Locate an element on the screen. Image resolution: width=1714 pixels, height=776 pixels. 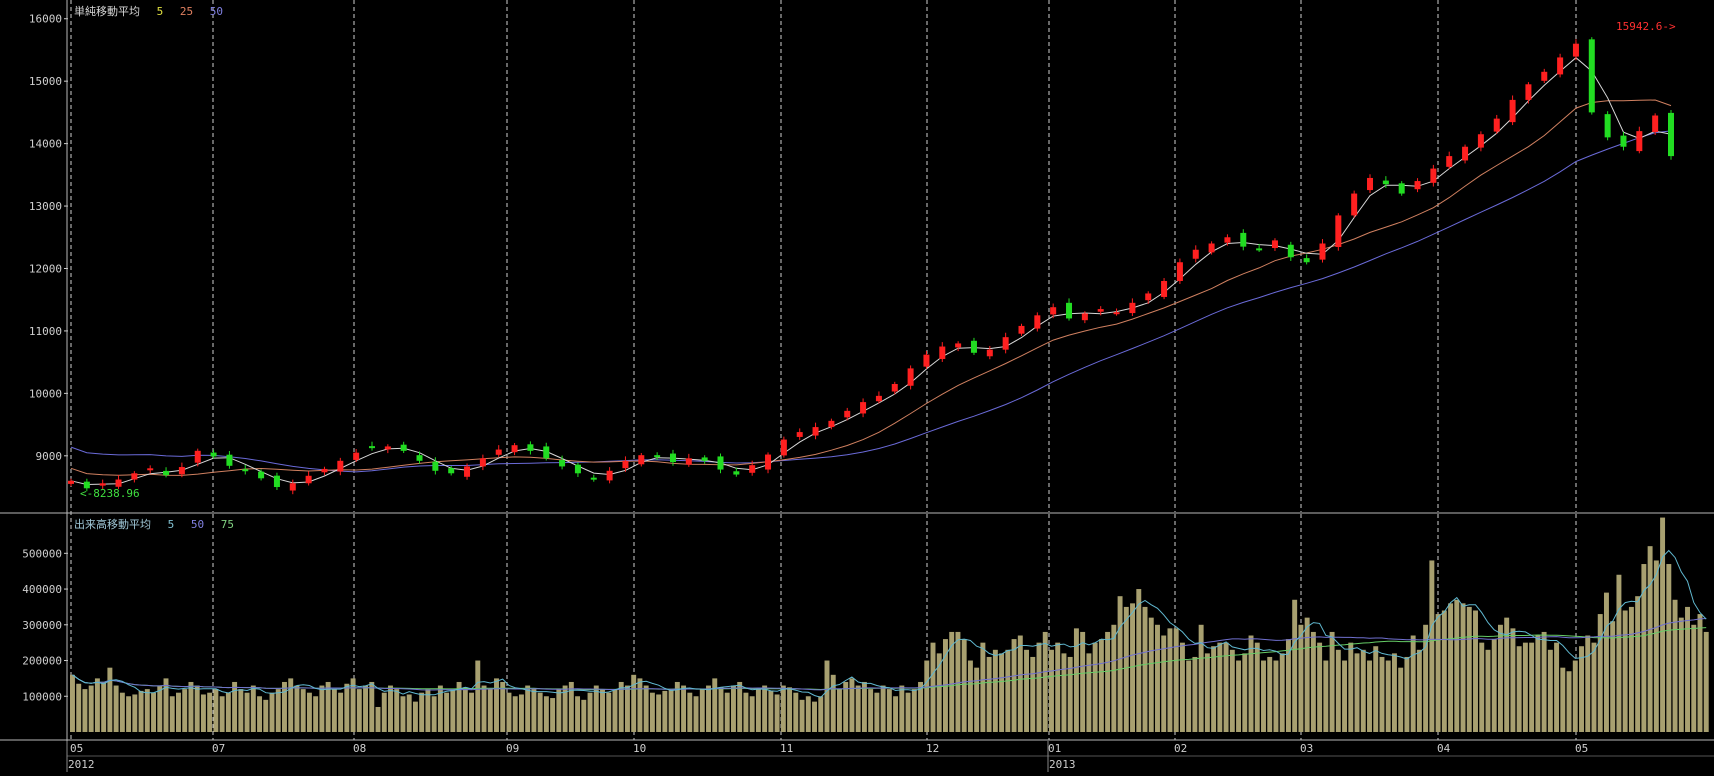
volume-tick-label: 400000 is located at coordinates (42, 589).